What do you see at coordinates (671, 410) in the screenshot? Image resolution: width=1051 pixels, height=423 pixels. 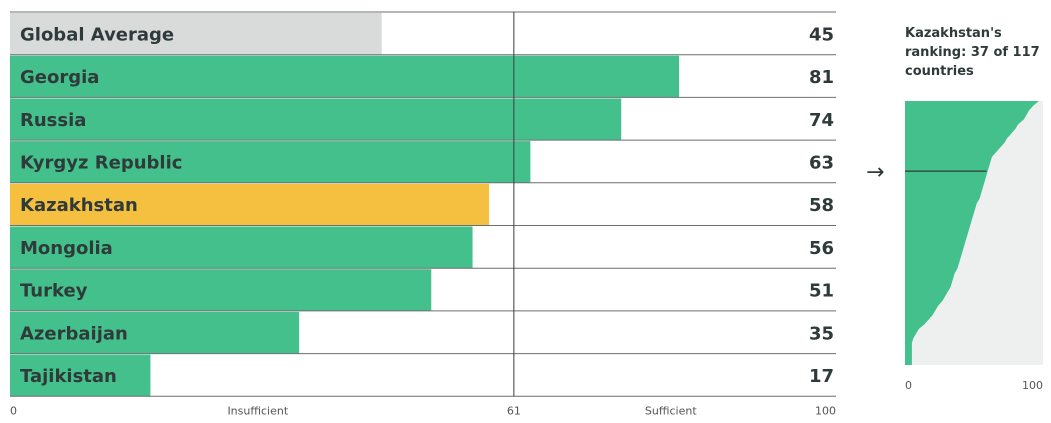 I see `x-axis-tick-label: Sufficient` at bounding box center [671, 410].